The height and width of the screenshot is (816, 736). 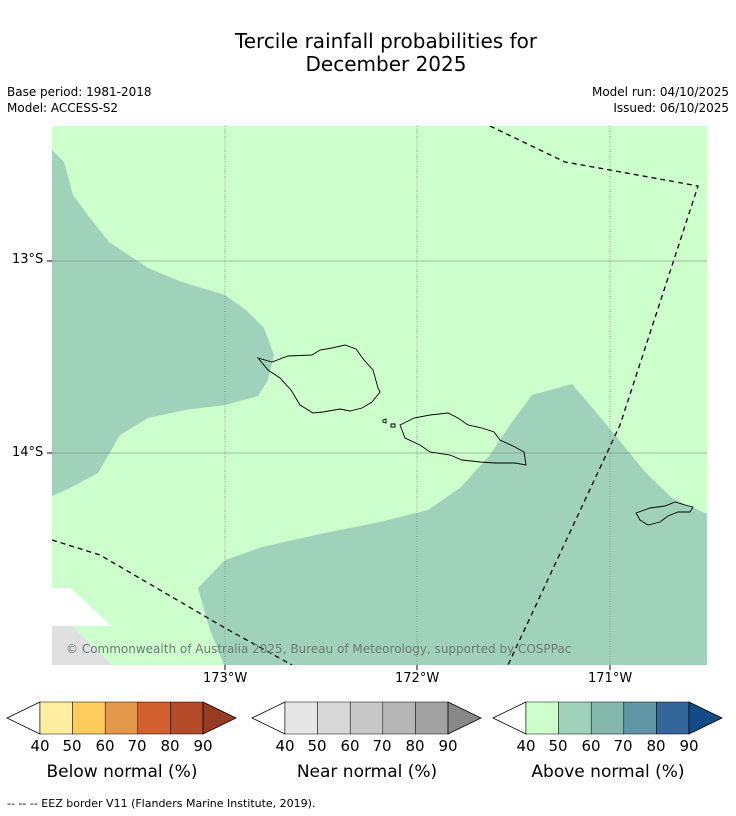 I want to click on savaii-island, so click(x=318, y=379).